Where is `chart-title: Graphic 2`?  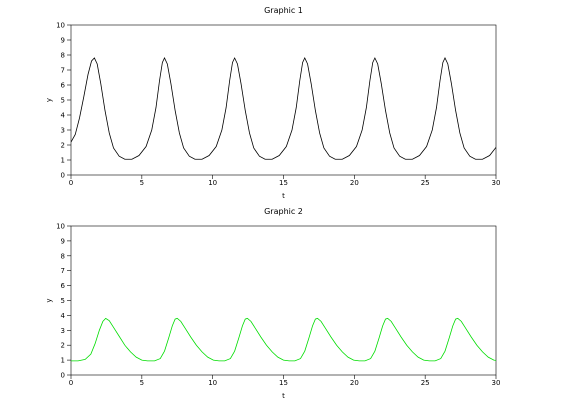
chart-title: Graphic 2 is located at coordinates (283, 211).